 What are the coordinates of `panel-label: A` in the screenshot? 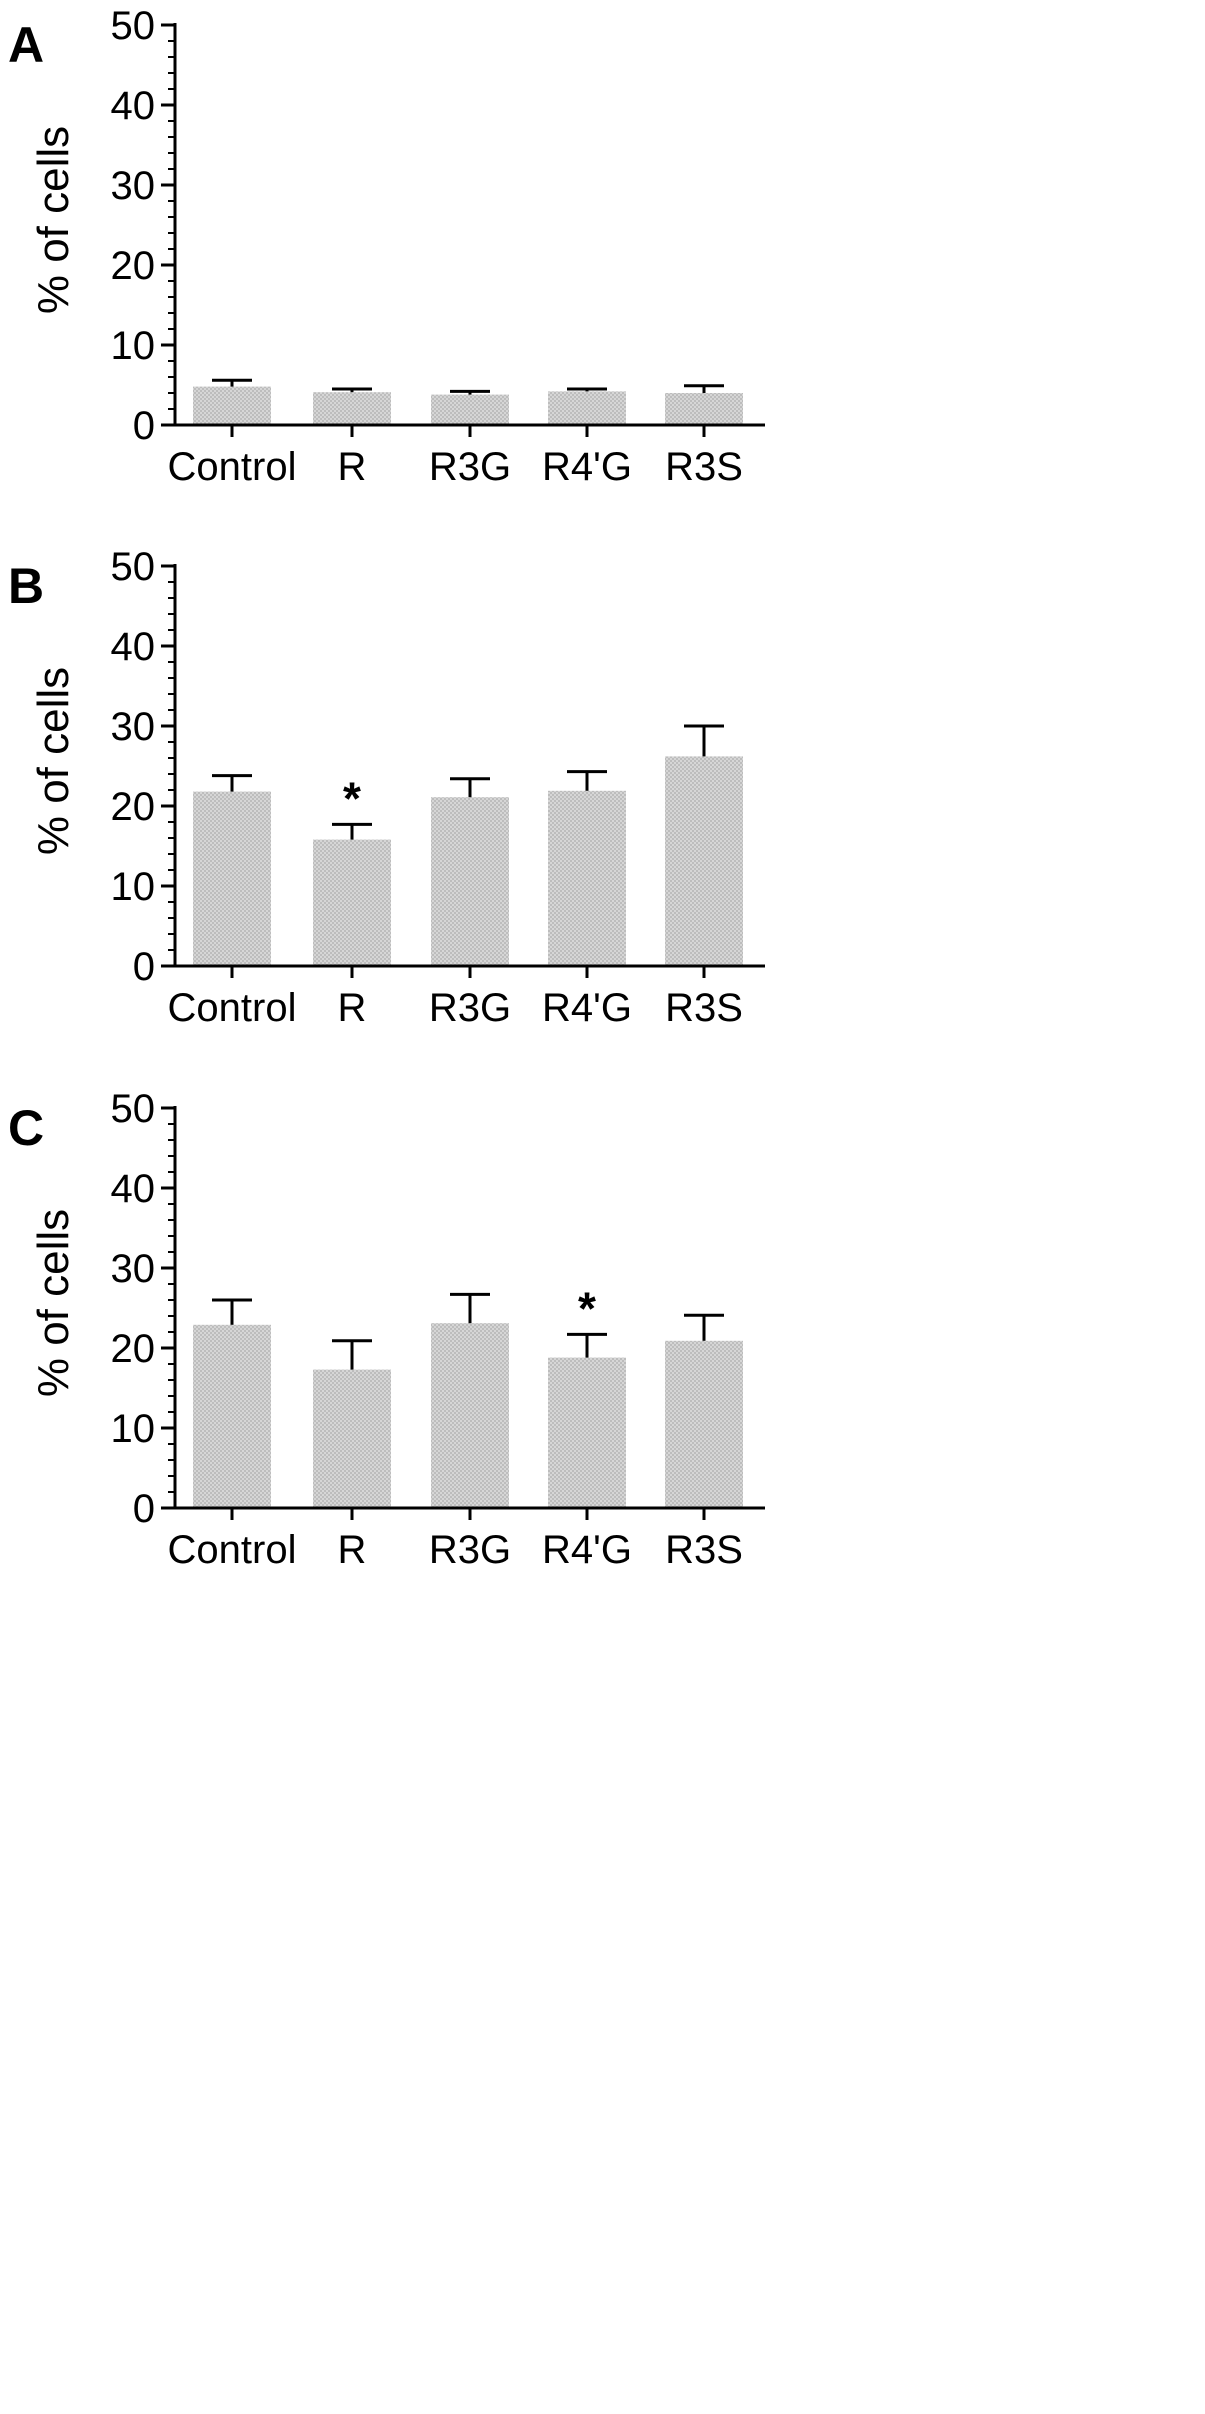 It's located at (26, 45).